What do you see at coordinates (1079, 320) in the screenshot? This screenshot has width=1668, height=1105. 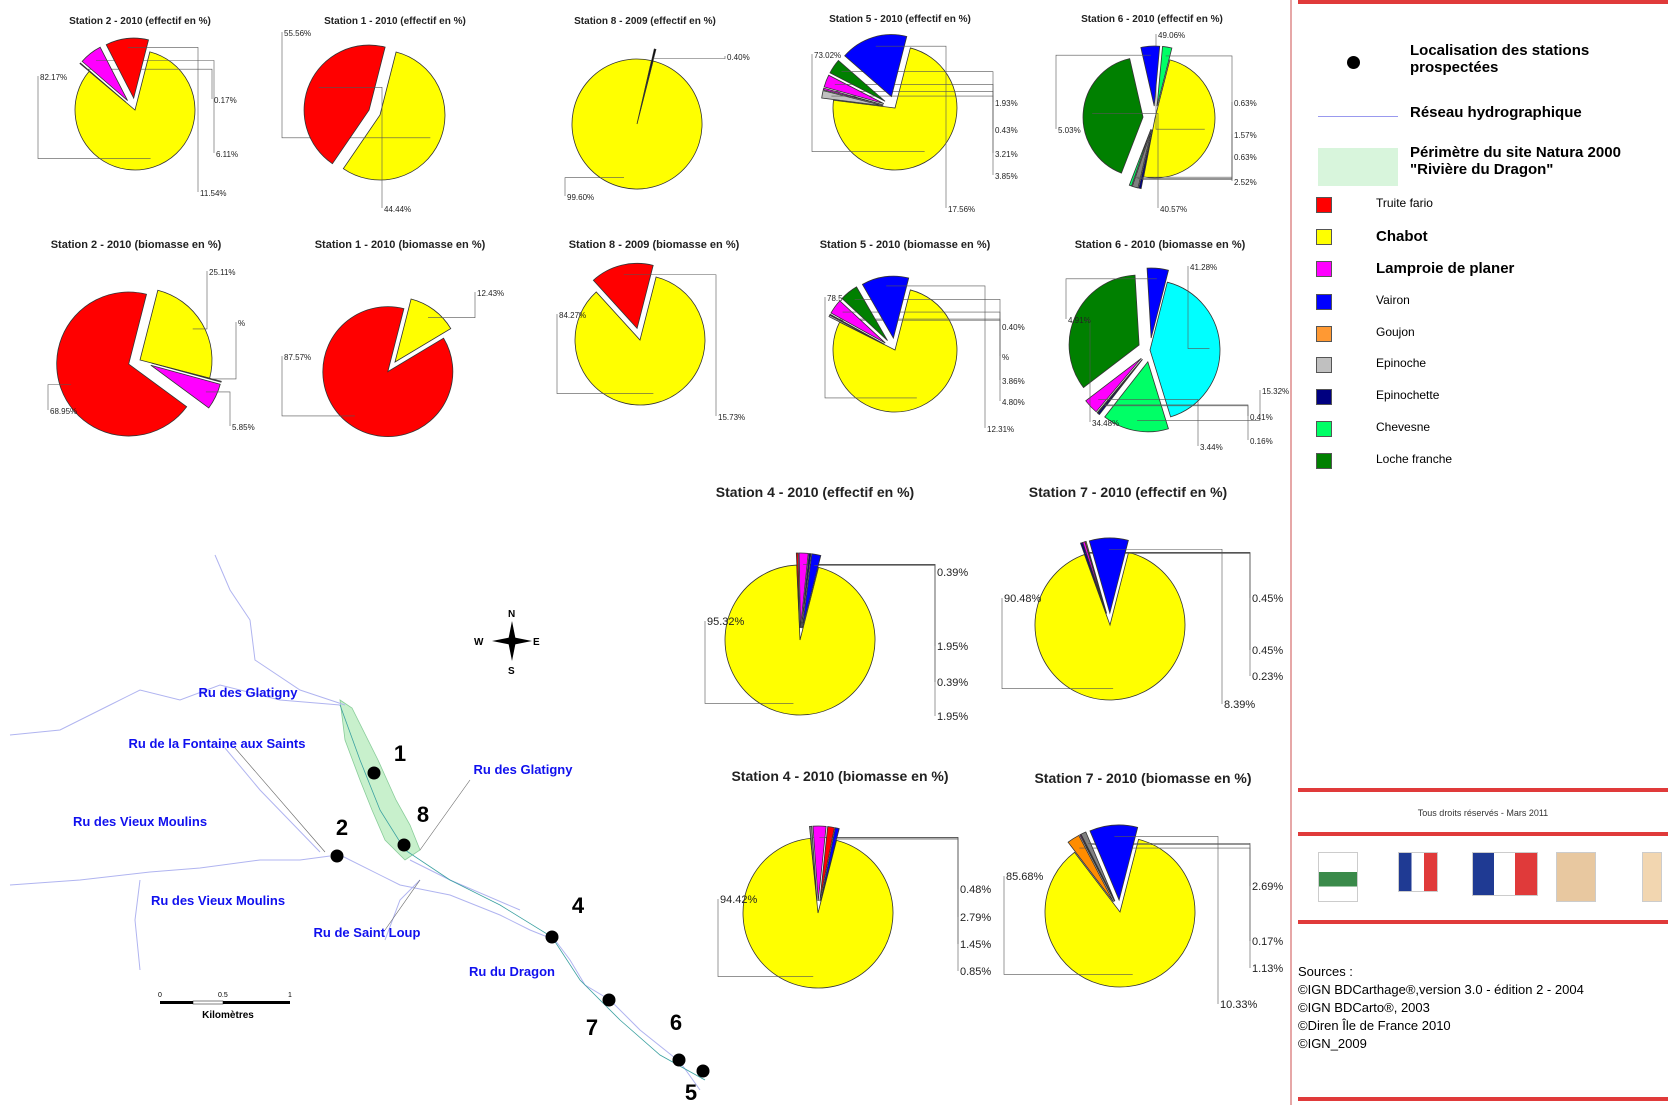 I see `slice-label: 4.91%` at bounding box center [1079, 320].